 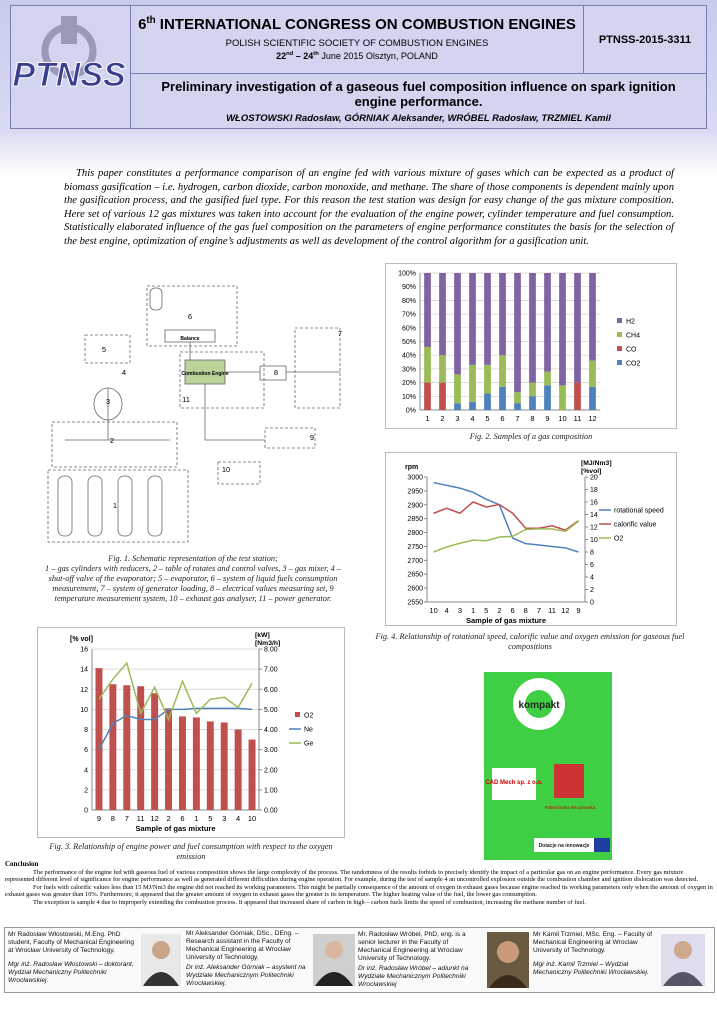 I want to click on y2-tick-label: 2.00, so click(x=271, y=770).